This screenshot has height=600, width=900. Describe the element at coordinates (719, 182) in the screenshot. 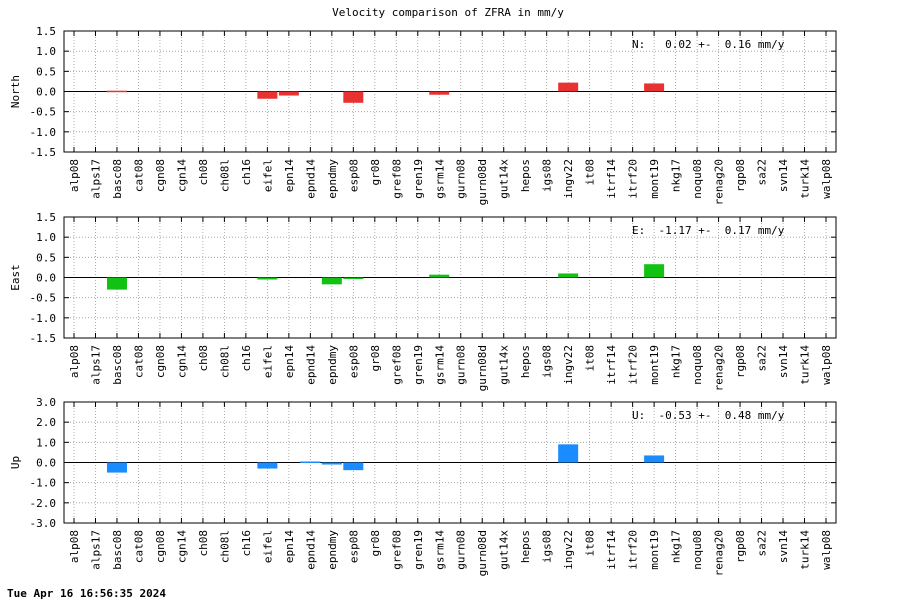

I see `x-tick-label: renag20` at that location.